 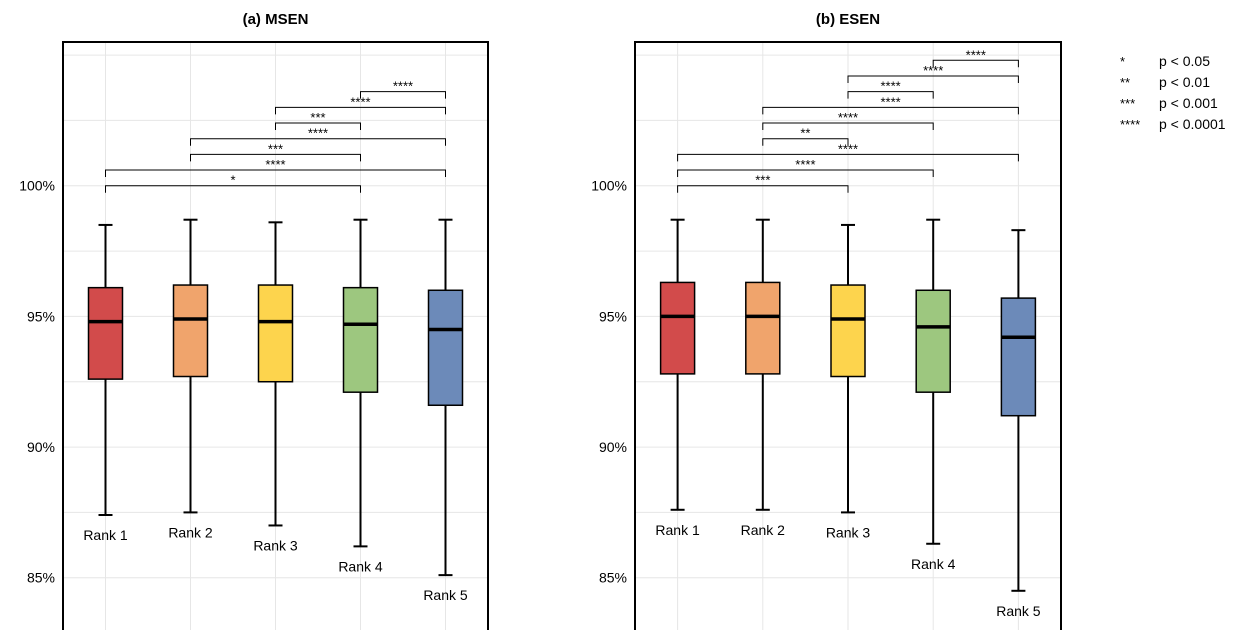 I want to click on chart-title: (b) ESEN, so click(x=848, y=19).